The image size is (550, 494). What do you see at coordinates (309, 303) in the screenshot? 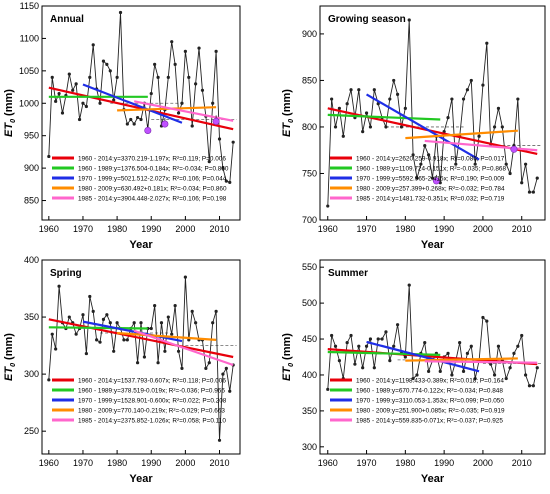
I see `y-tick-label: 500` at bounding box center [309, 303].